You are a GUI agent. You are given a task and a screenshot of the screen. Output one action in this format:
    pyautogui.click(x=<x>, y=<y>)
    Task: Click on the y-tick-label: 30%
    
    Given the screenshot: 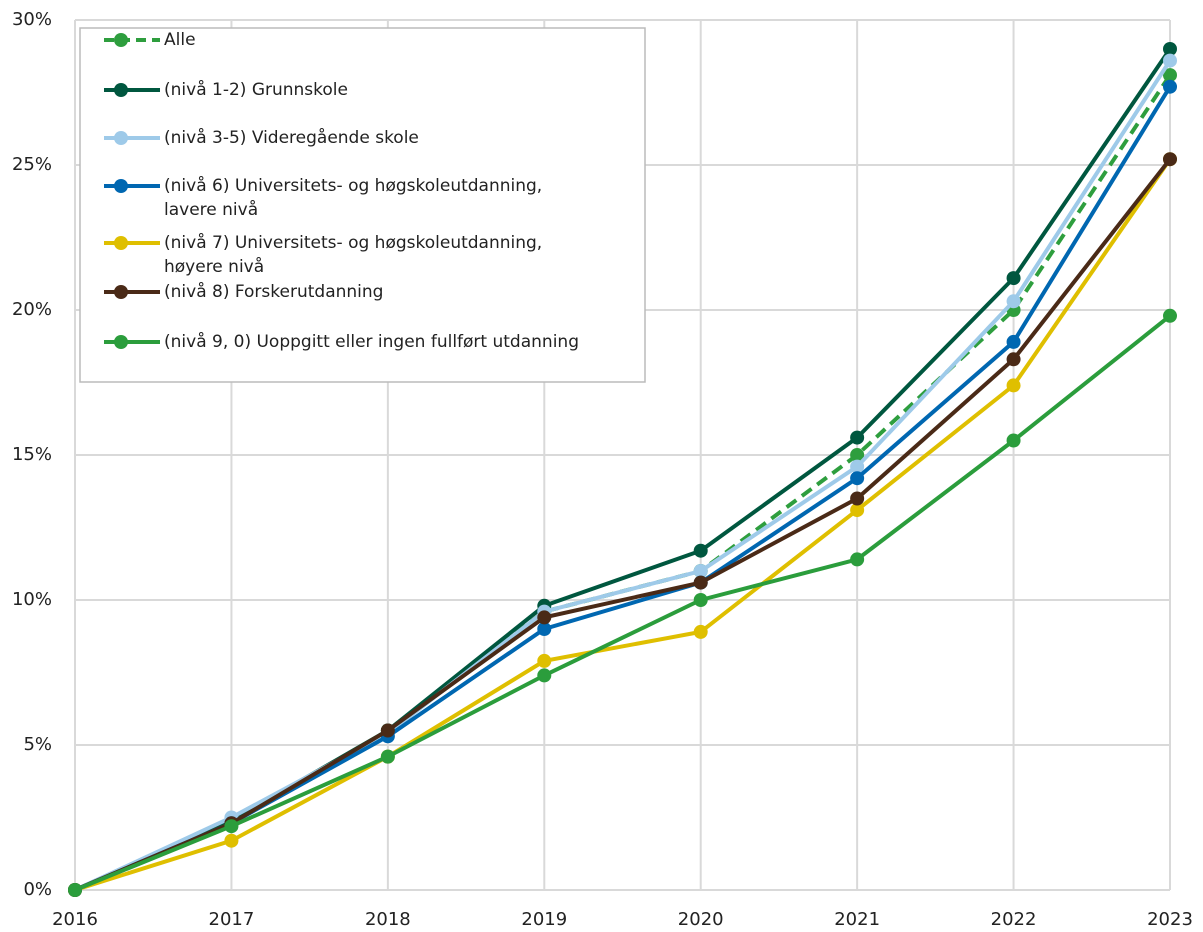 What is the action you would take?
    pyautogui.click(x=32, y=19)
    